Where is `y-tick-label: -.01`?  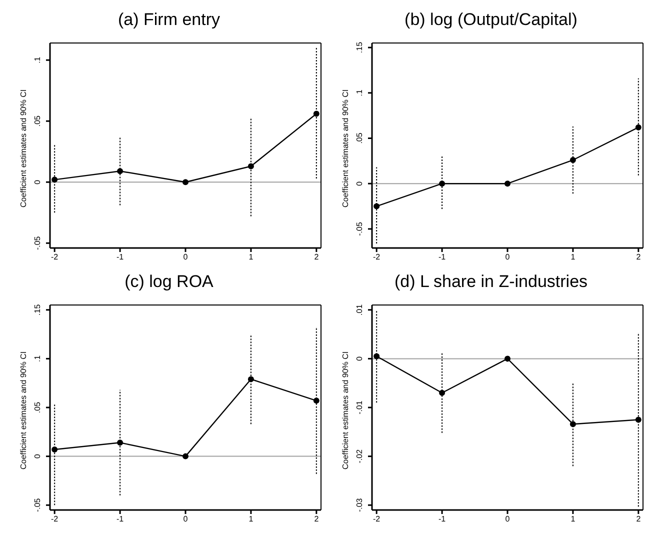 y-tick-label: -.01 is located at coordinates (359, 407).